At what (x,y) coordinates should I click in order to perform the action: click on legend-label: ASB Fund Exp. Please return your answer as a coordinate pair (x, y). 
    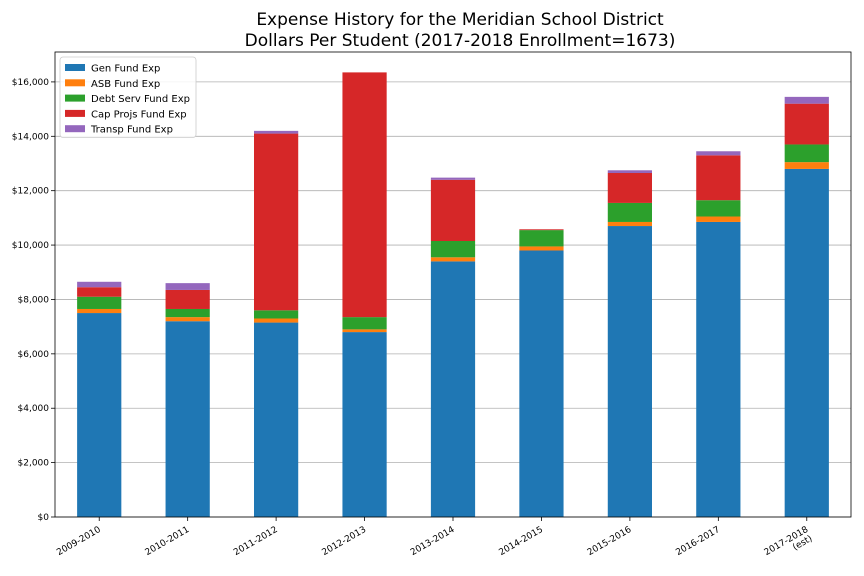
    Looking at the image, I should click on (125, 84).